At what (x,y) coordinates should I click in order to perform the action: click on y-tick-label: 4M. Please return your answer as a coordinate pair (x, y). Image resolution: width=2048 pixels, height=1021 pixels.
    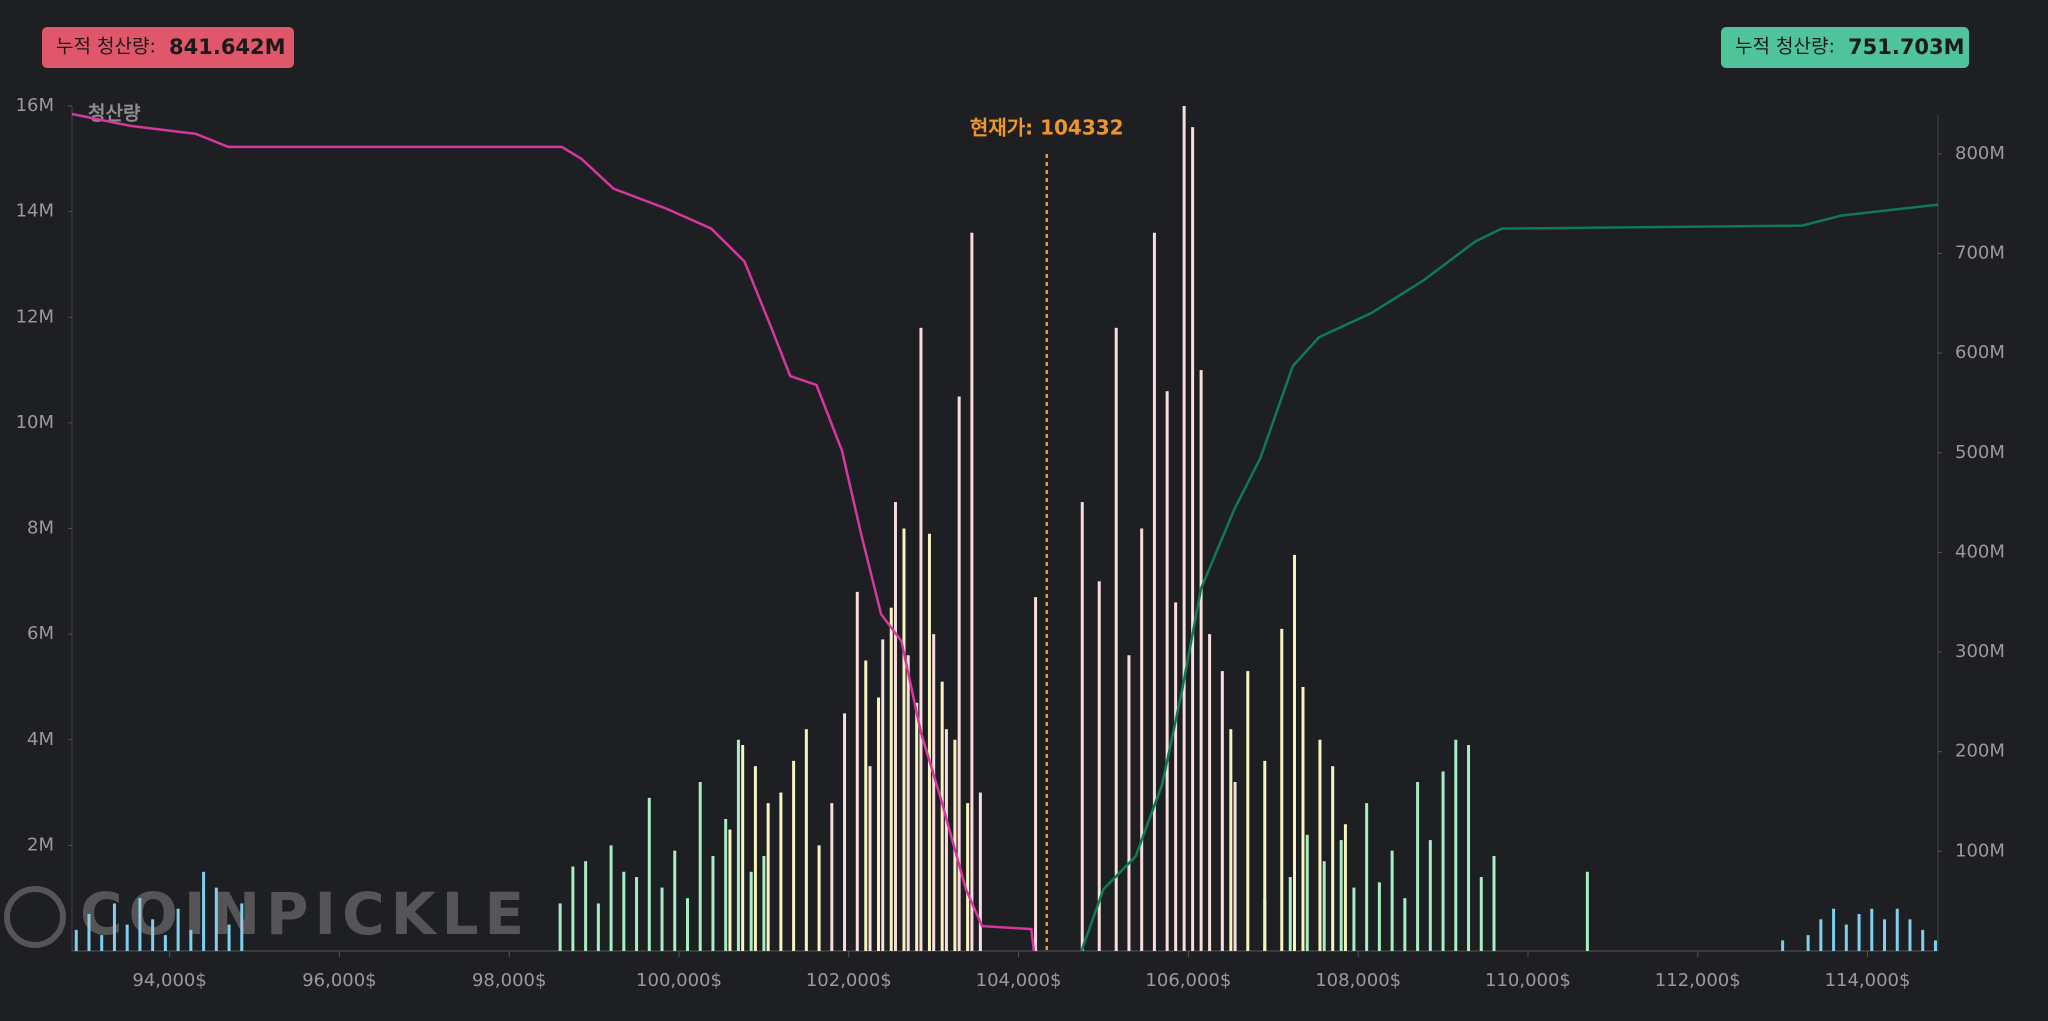
    Looking at the image, I should click on (40, 739).